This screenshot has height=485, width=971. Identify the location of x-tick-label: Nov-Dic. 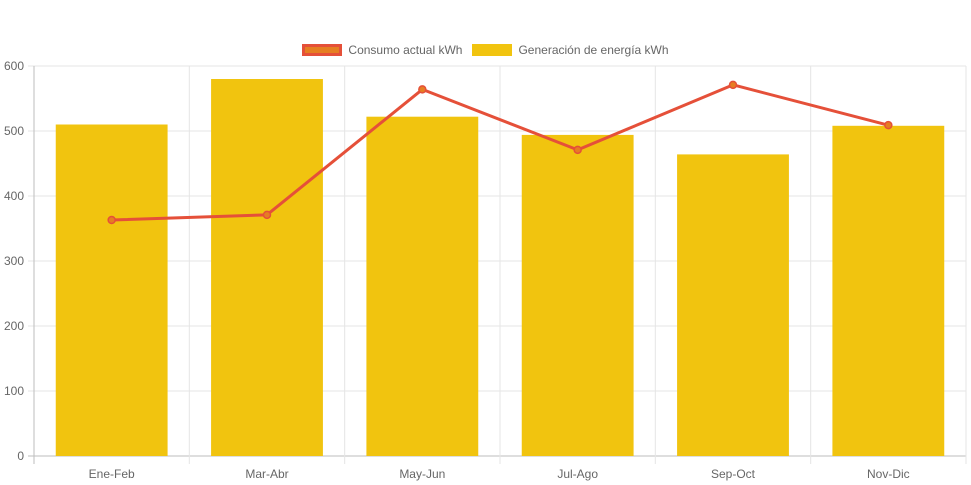
(888, 474).